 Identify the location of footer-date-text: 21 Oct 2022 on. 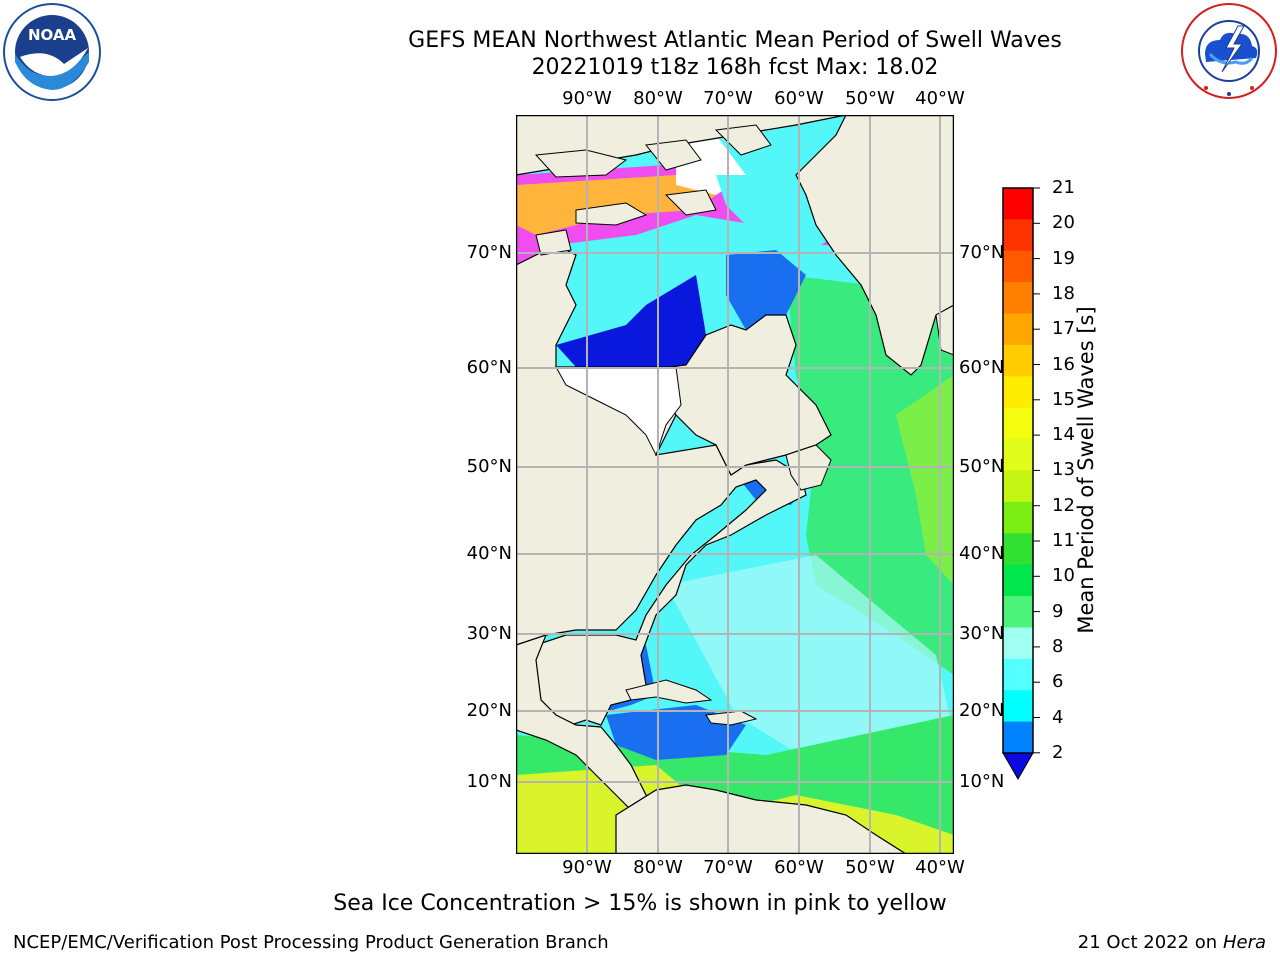
(1150, 942).